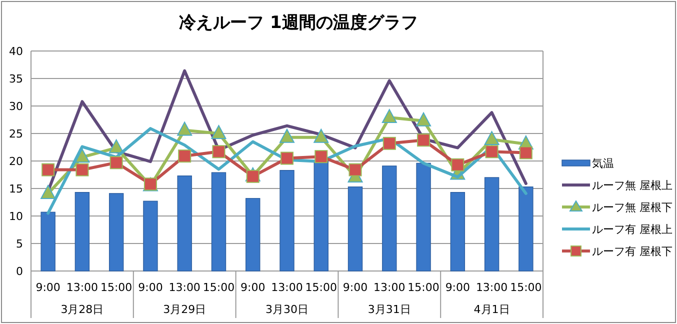 The image size is (677, 324). What do you see at coordinates (16, 134) in the screenshot?
I see `y-tick-label: 25` at bounding box center [16, 134].